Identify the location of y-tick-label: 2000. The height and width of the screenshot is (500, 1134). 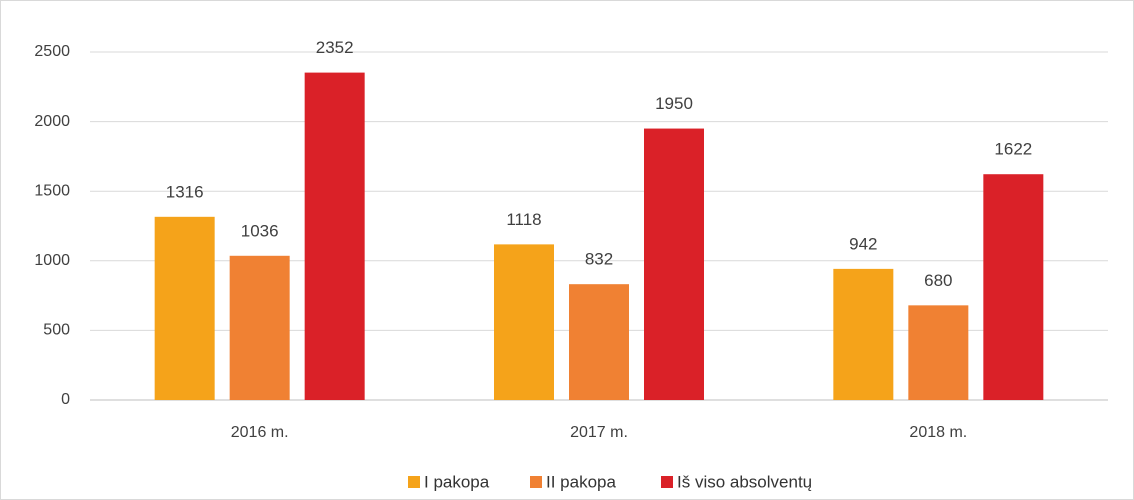
(52, 121).